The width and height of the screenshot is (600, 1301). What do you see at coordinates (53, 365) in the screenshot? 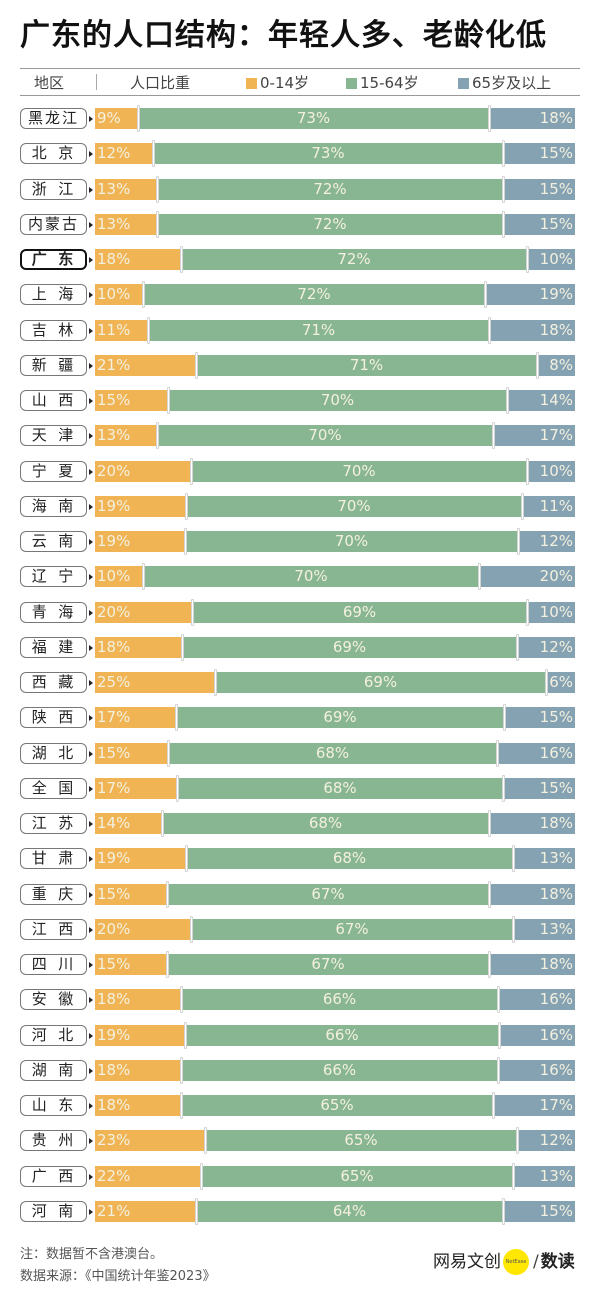
I see `region-label: 新 疆` at bounding box center [53, 365].